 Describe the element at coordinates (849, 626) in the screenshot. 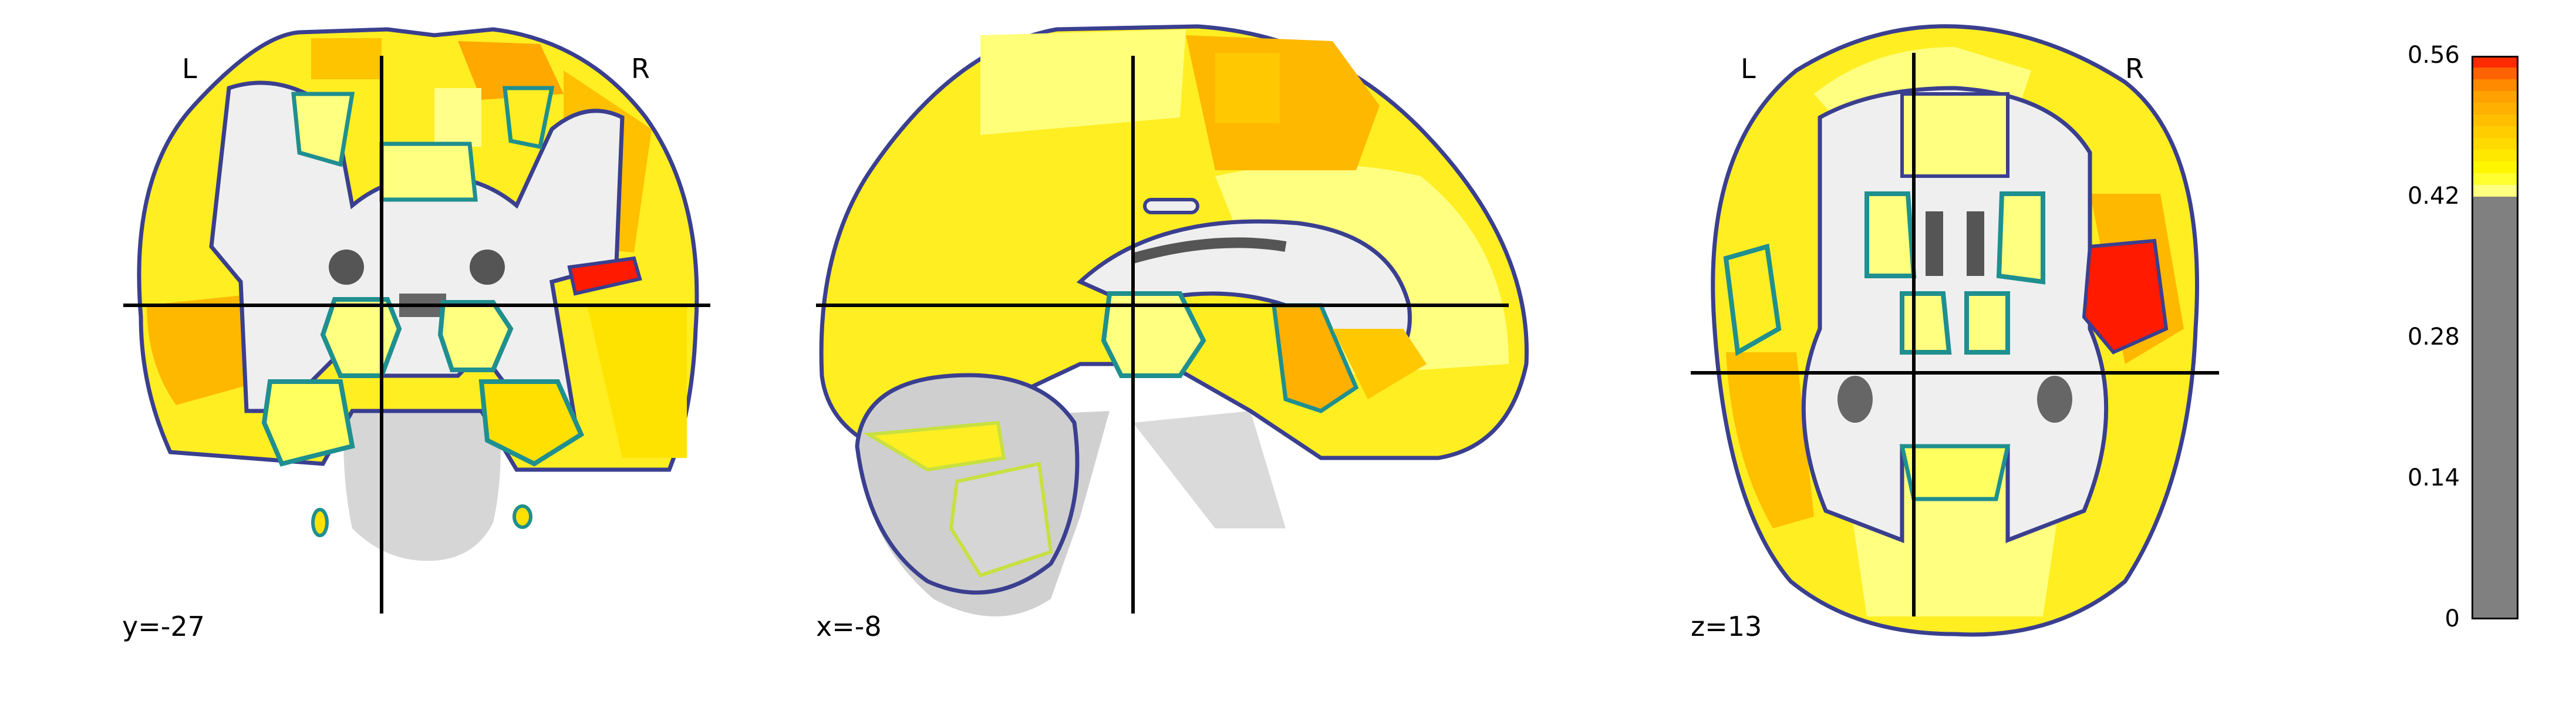

I see `sagittal-coordinate-label: x=-8` at that location.